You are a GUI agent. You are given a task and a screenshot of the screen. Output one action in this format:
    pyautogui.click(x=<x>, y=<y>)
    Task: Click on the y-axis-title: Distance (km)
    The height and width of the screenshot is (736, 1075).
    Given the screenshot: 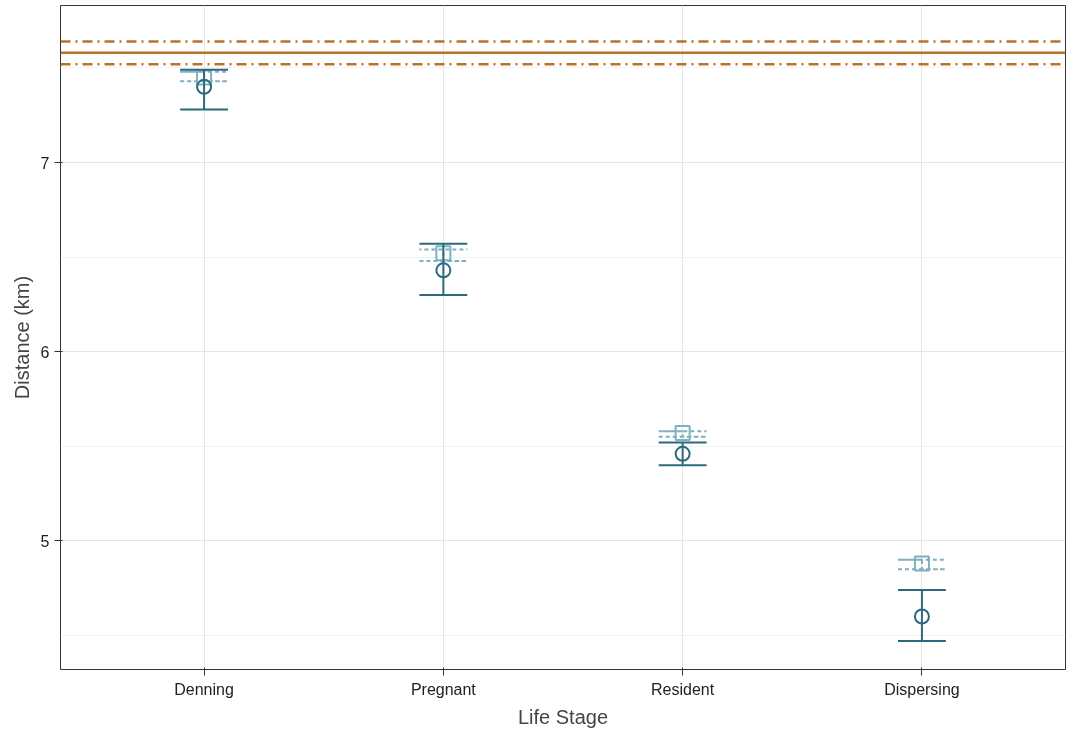 What is the action you would take?
    pyautogui.click(x=21, y=337)
    